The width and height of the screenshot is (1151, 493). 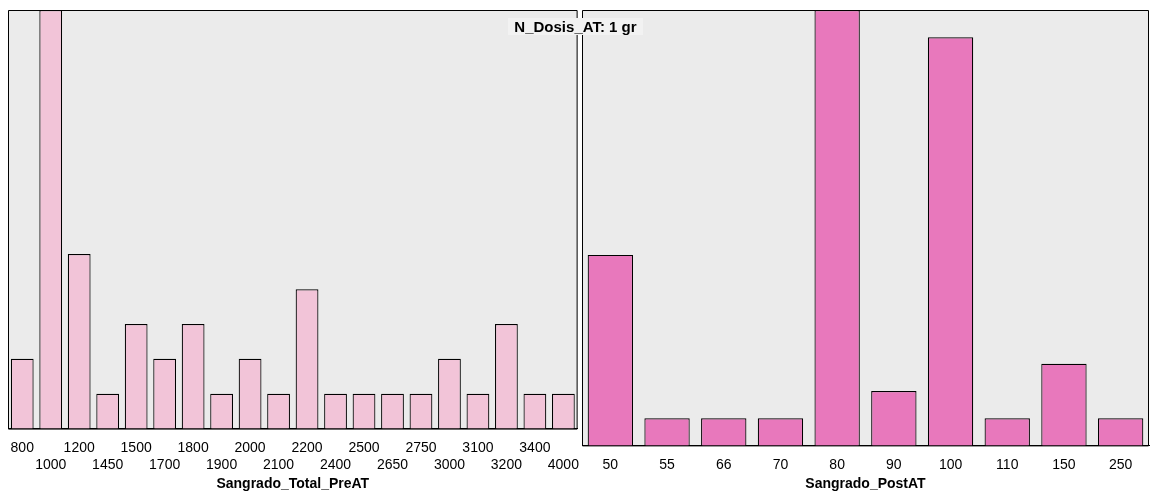 What do you see at coordinates (575, 26) in the screenshot?
I see `text: N_Dosis_AT: 1 gr` at bounding box center [575, 26].